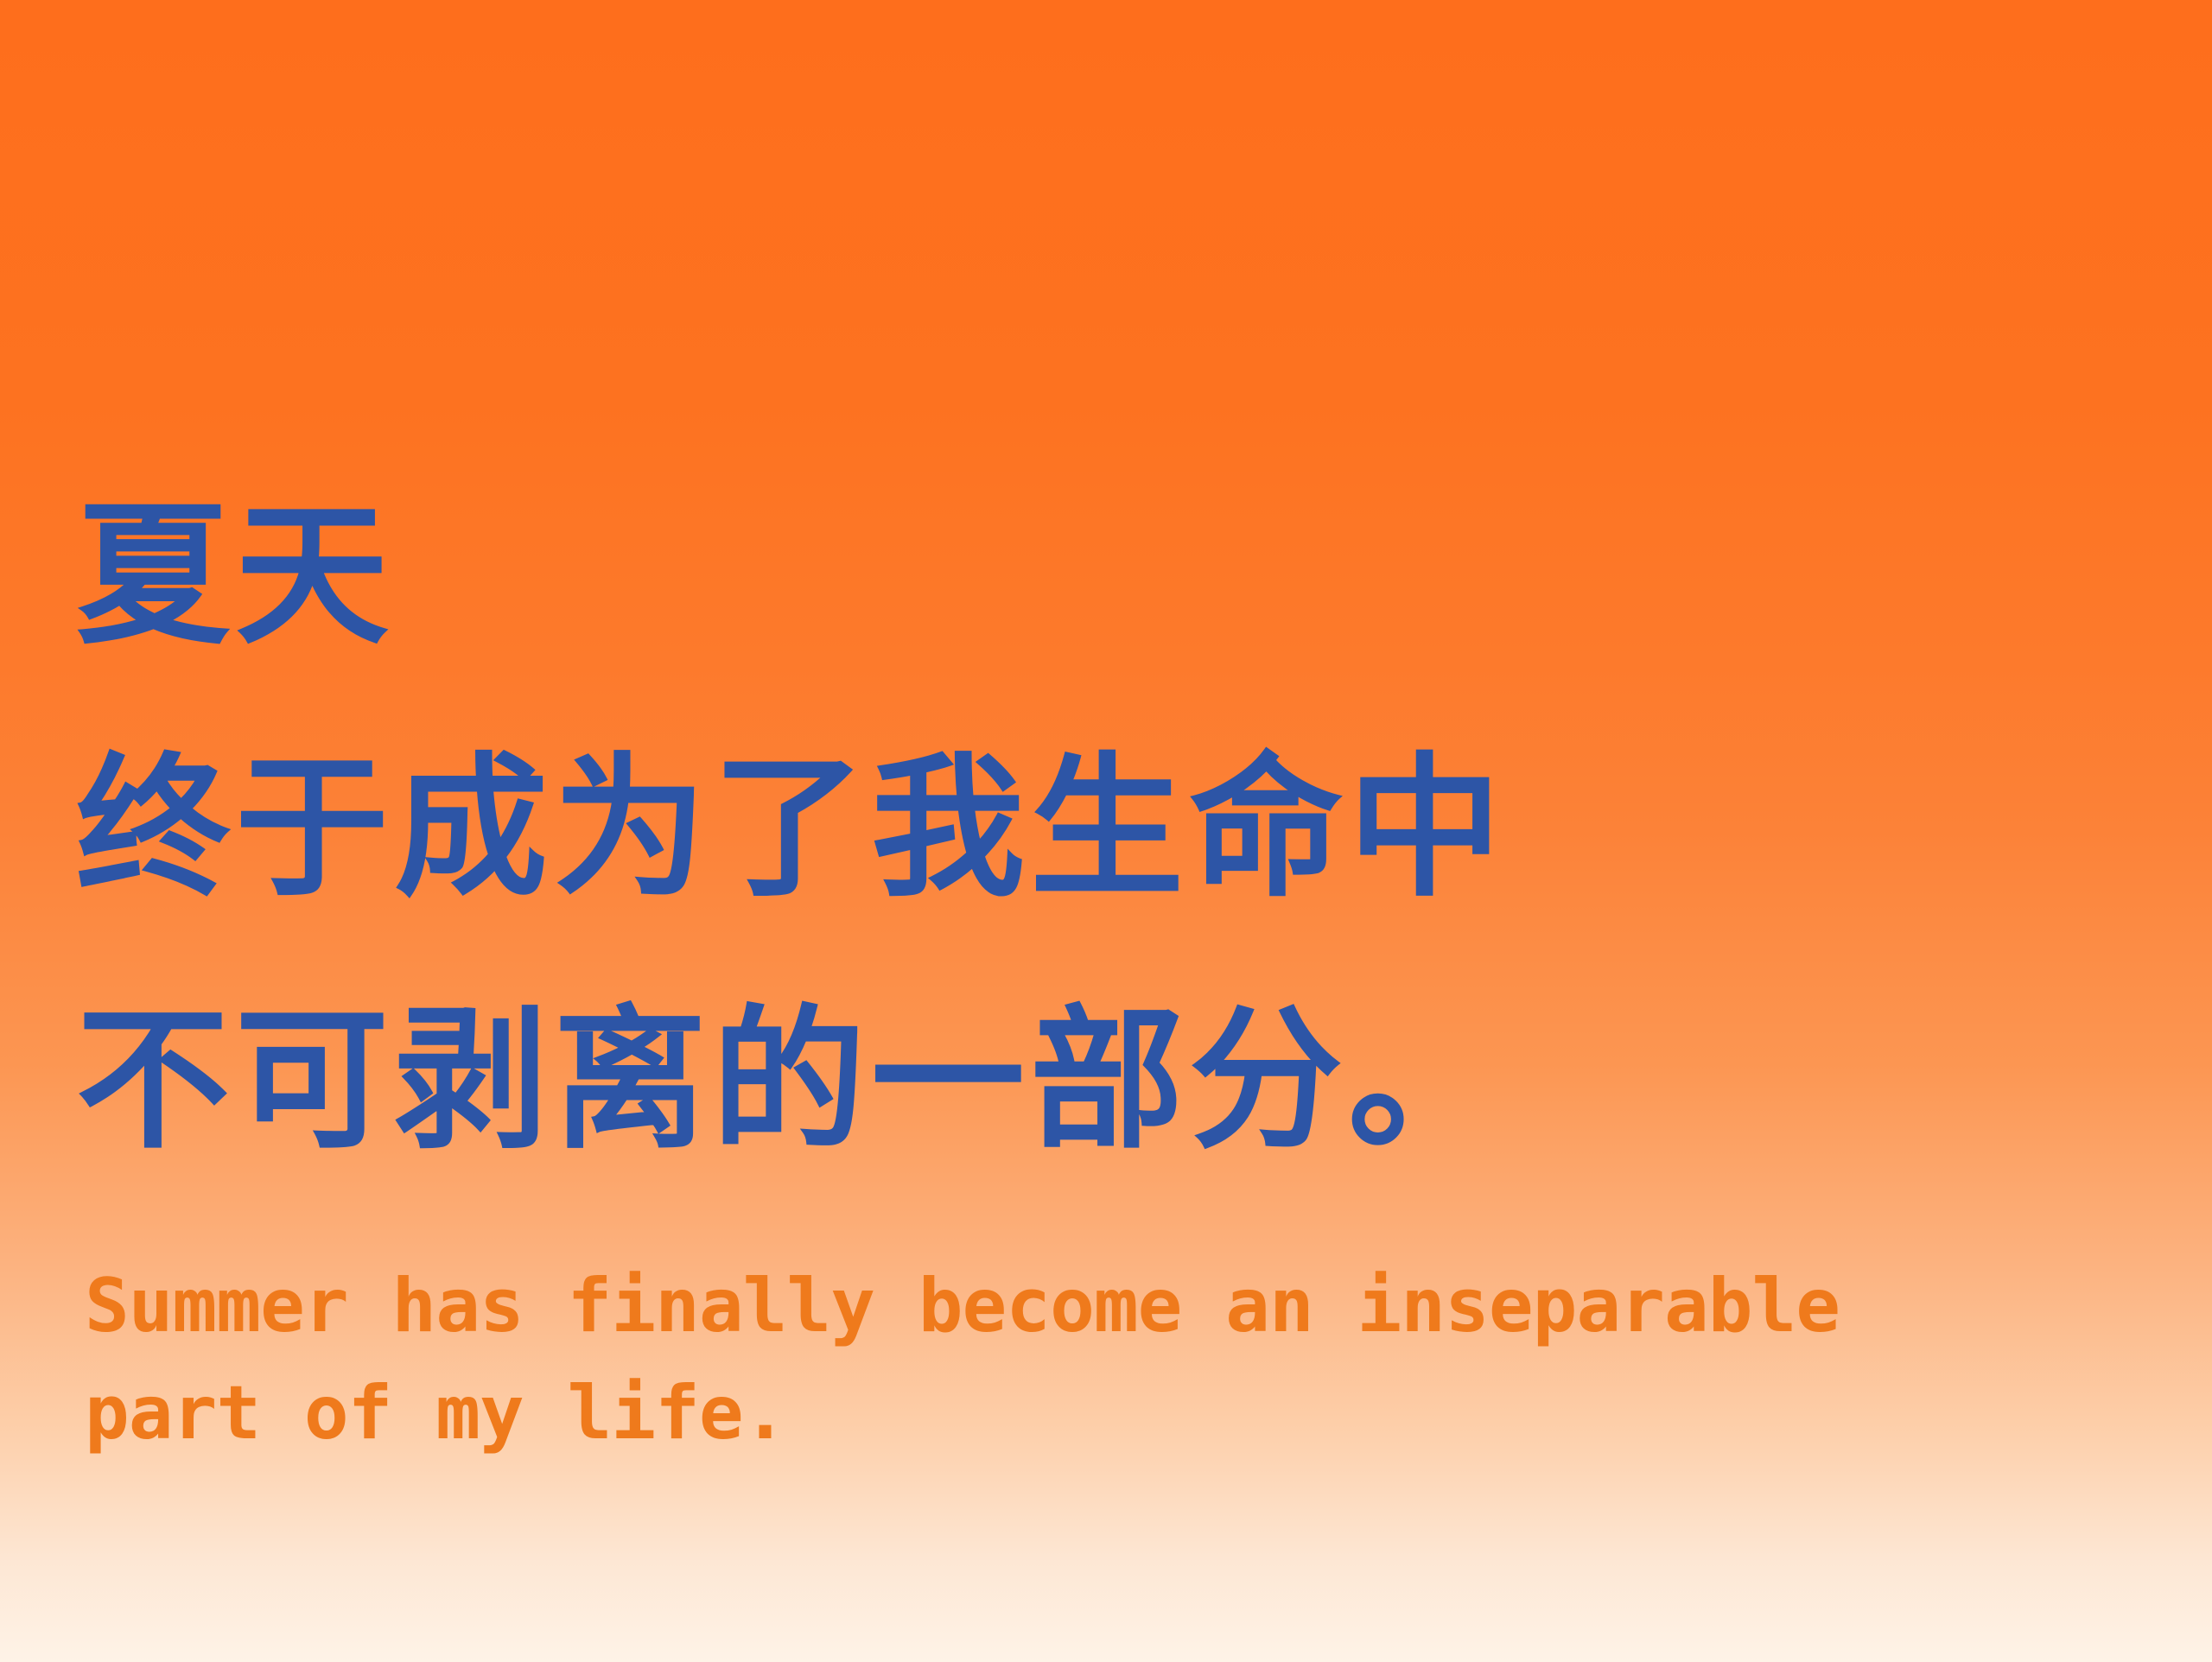  I want to click on chinese-quote-line-1: 夏天, so click(235, 575).